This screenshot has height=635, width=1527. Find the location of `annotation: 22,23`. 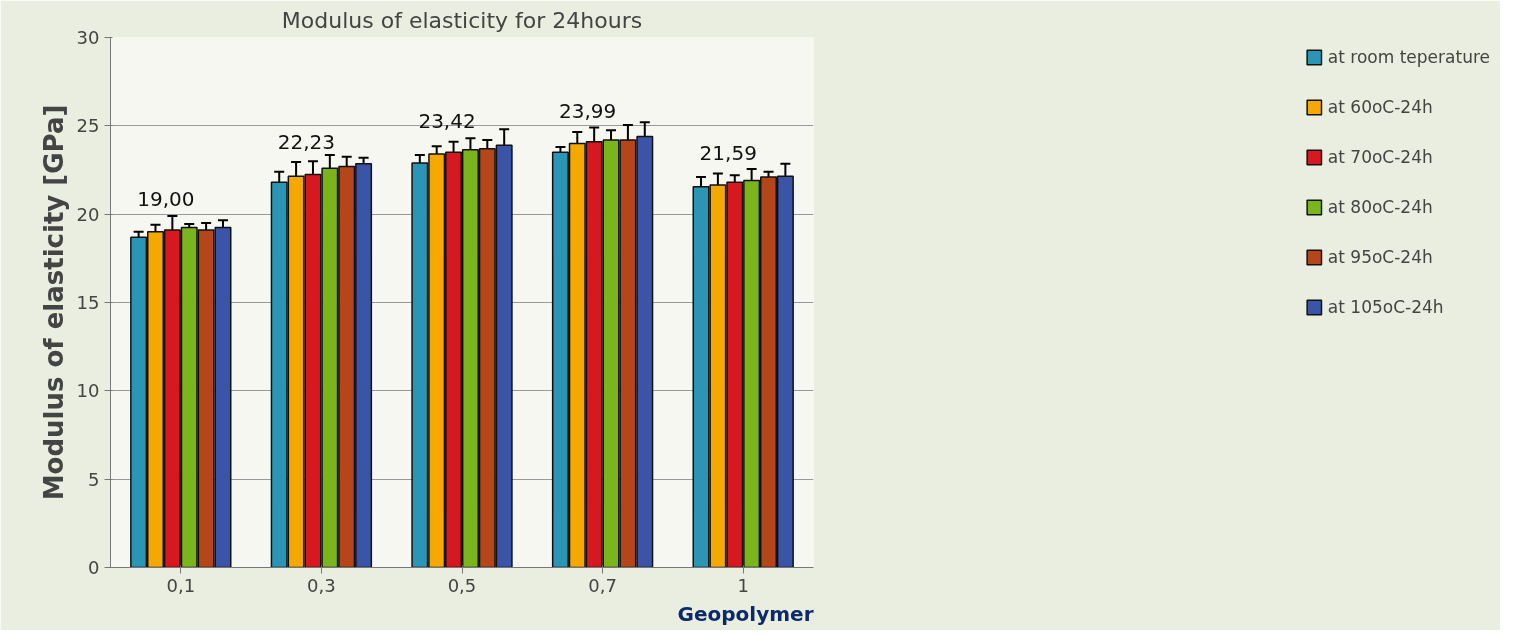

annotation: 22,23 is located at coordinates (306, 141).